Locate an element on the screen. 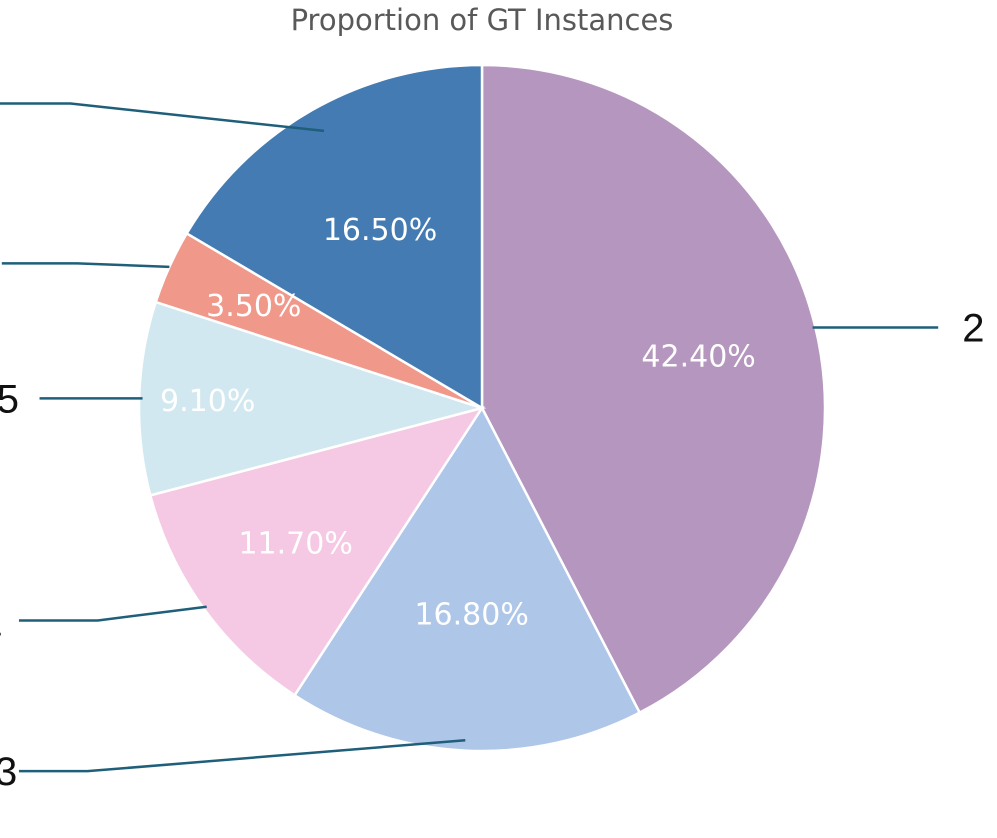  category-label: 5 is located at coordinates (9, 399).